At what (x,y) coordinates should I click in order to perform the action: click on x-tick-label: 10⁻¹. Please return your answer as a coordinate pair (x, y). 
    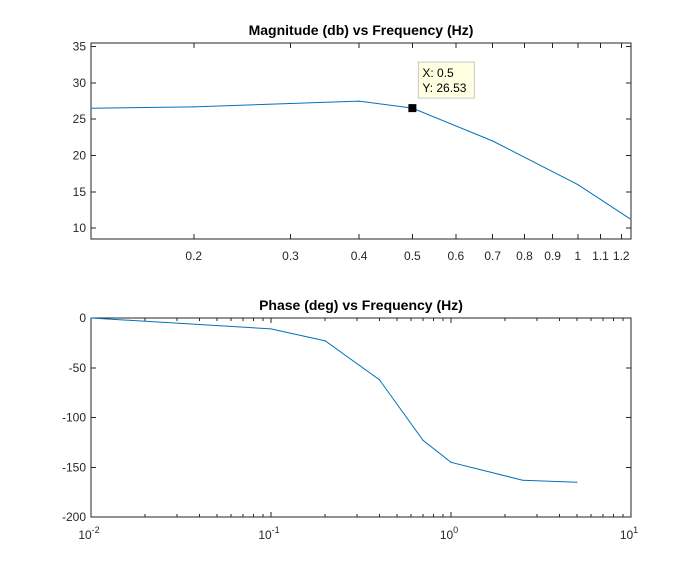
    Looking at the image, I should click on (268, 533).